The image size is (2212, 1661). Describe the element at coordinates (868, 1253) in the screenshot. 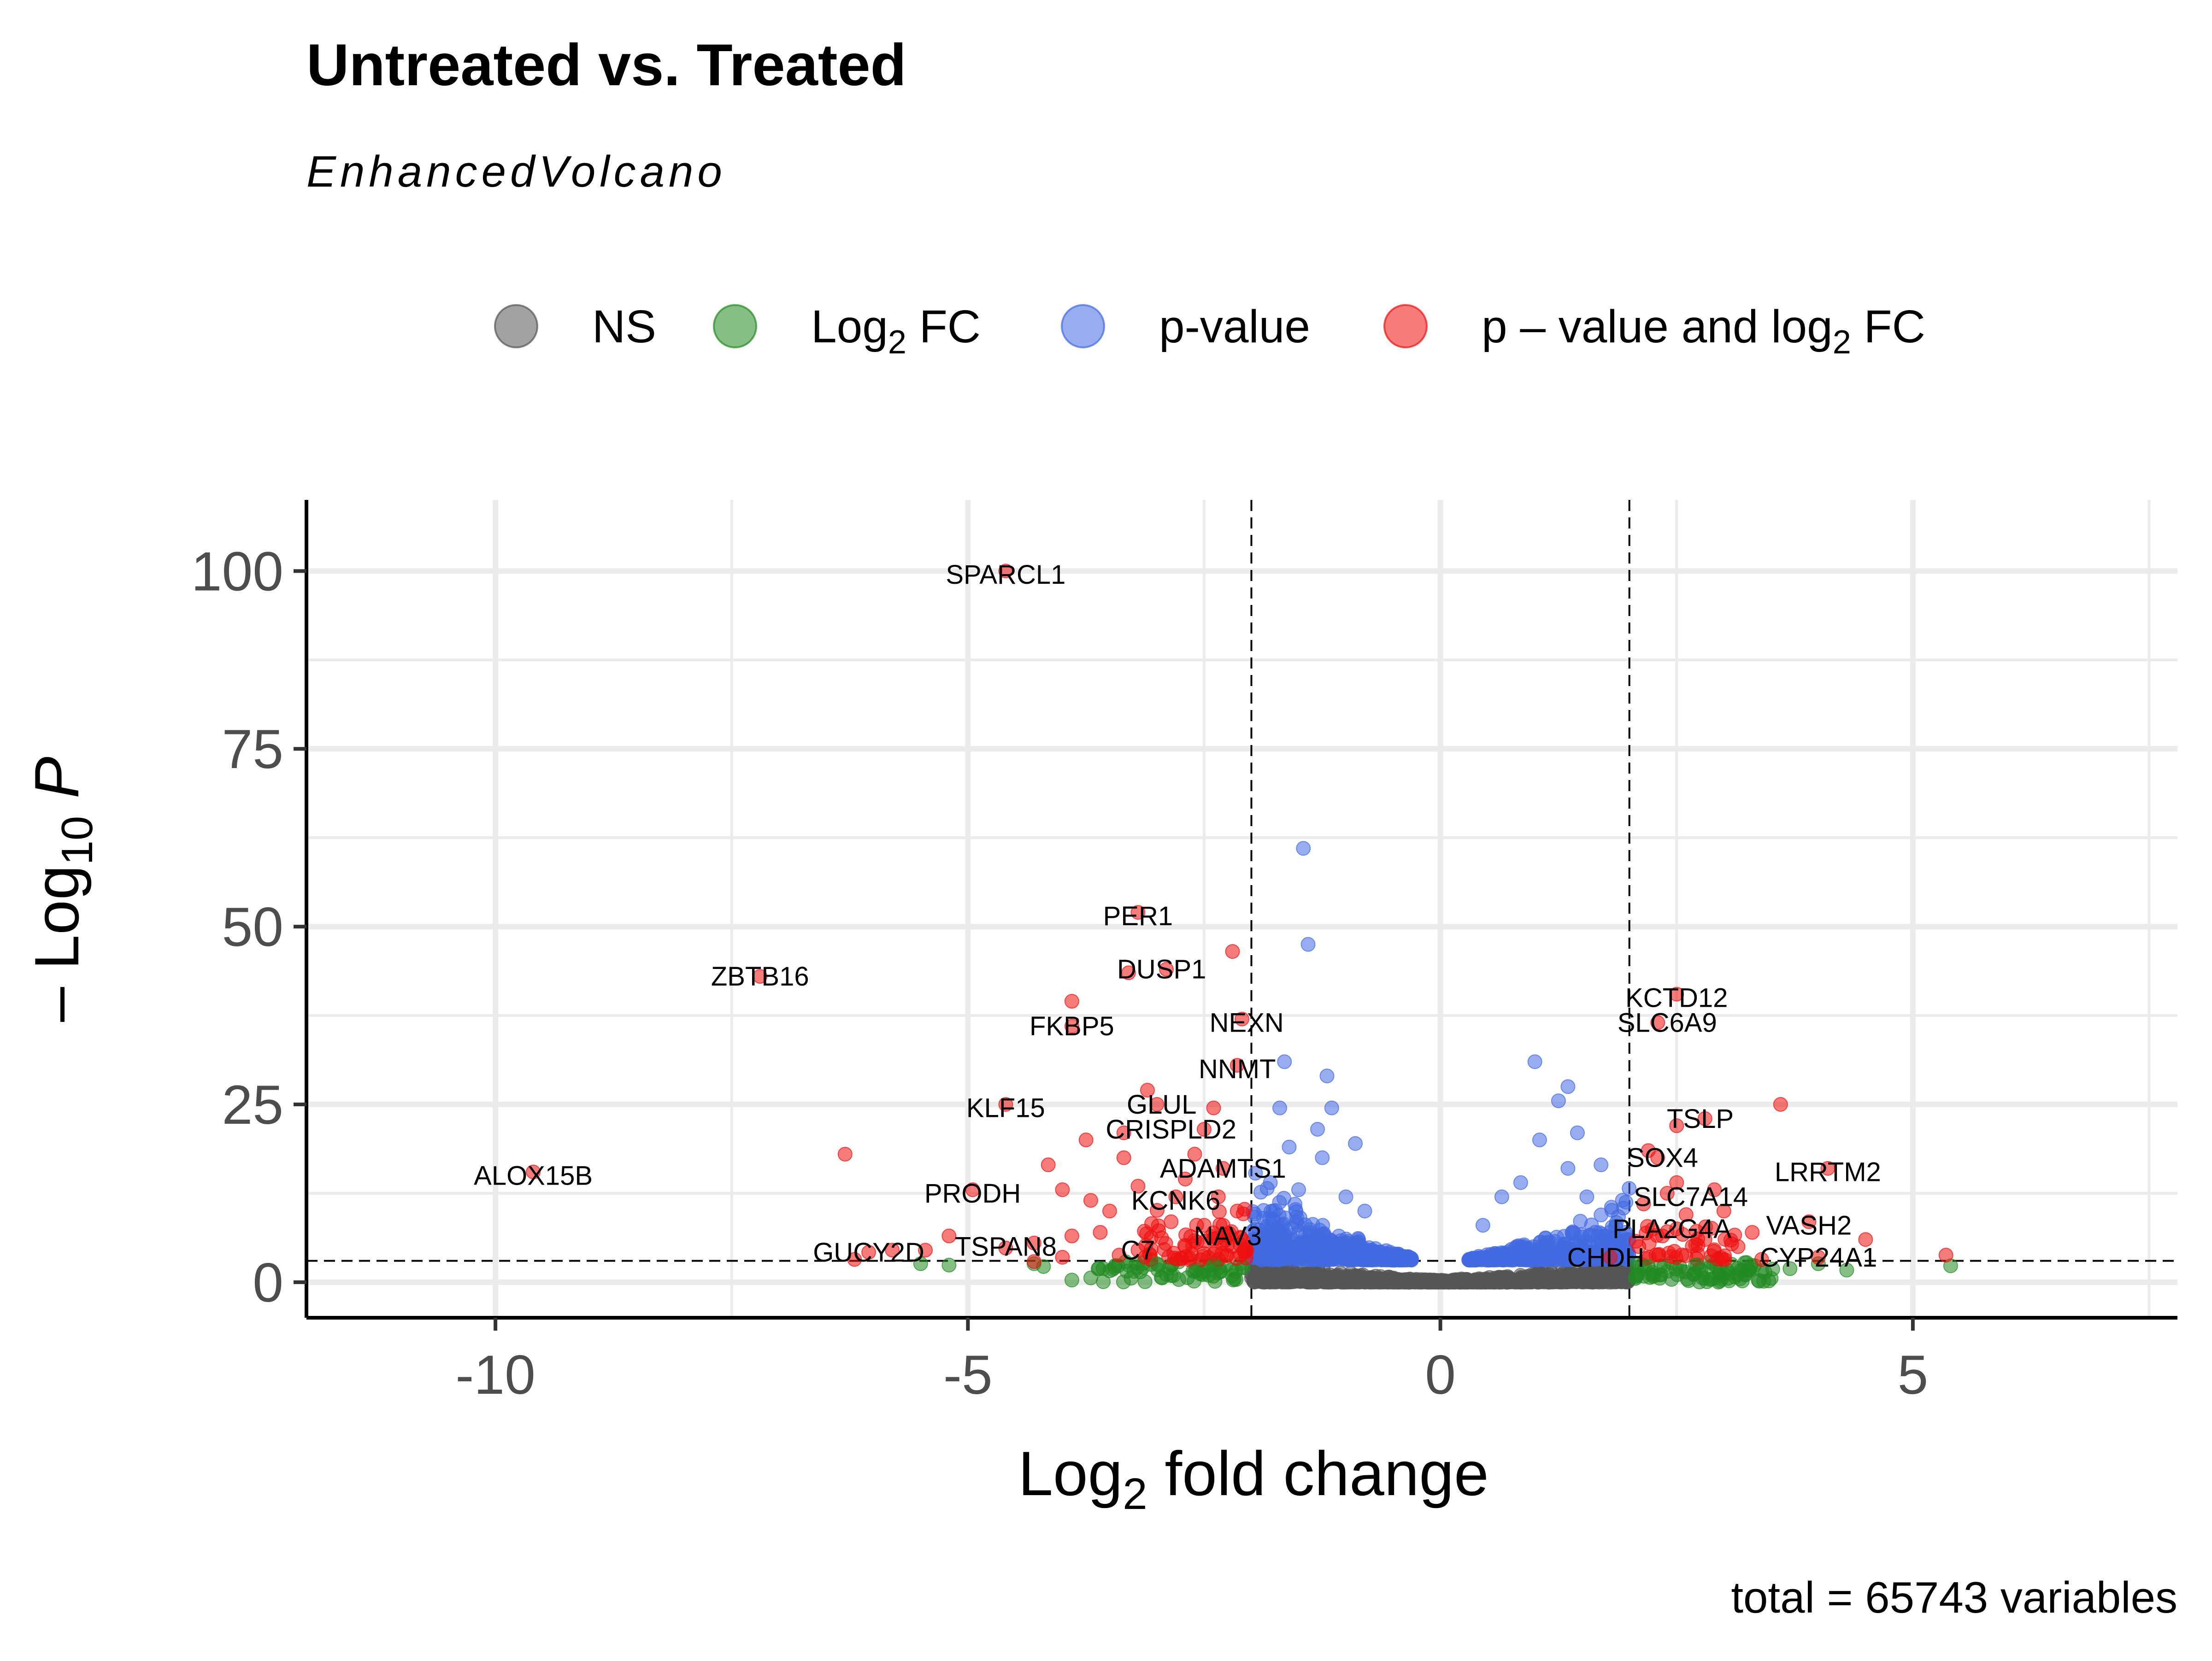

I see `gene-label: GUCY2D` at that location.